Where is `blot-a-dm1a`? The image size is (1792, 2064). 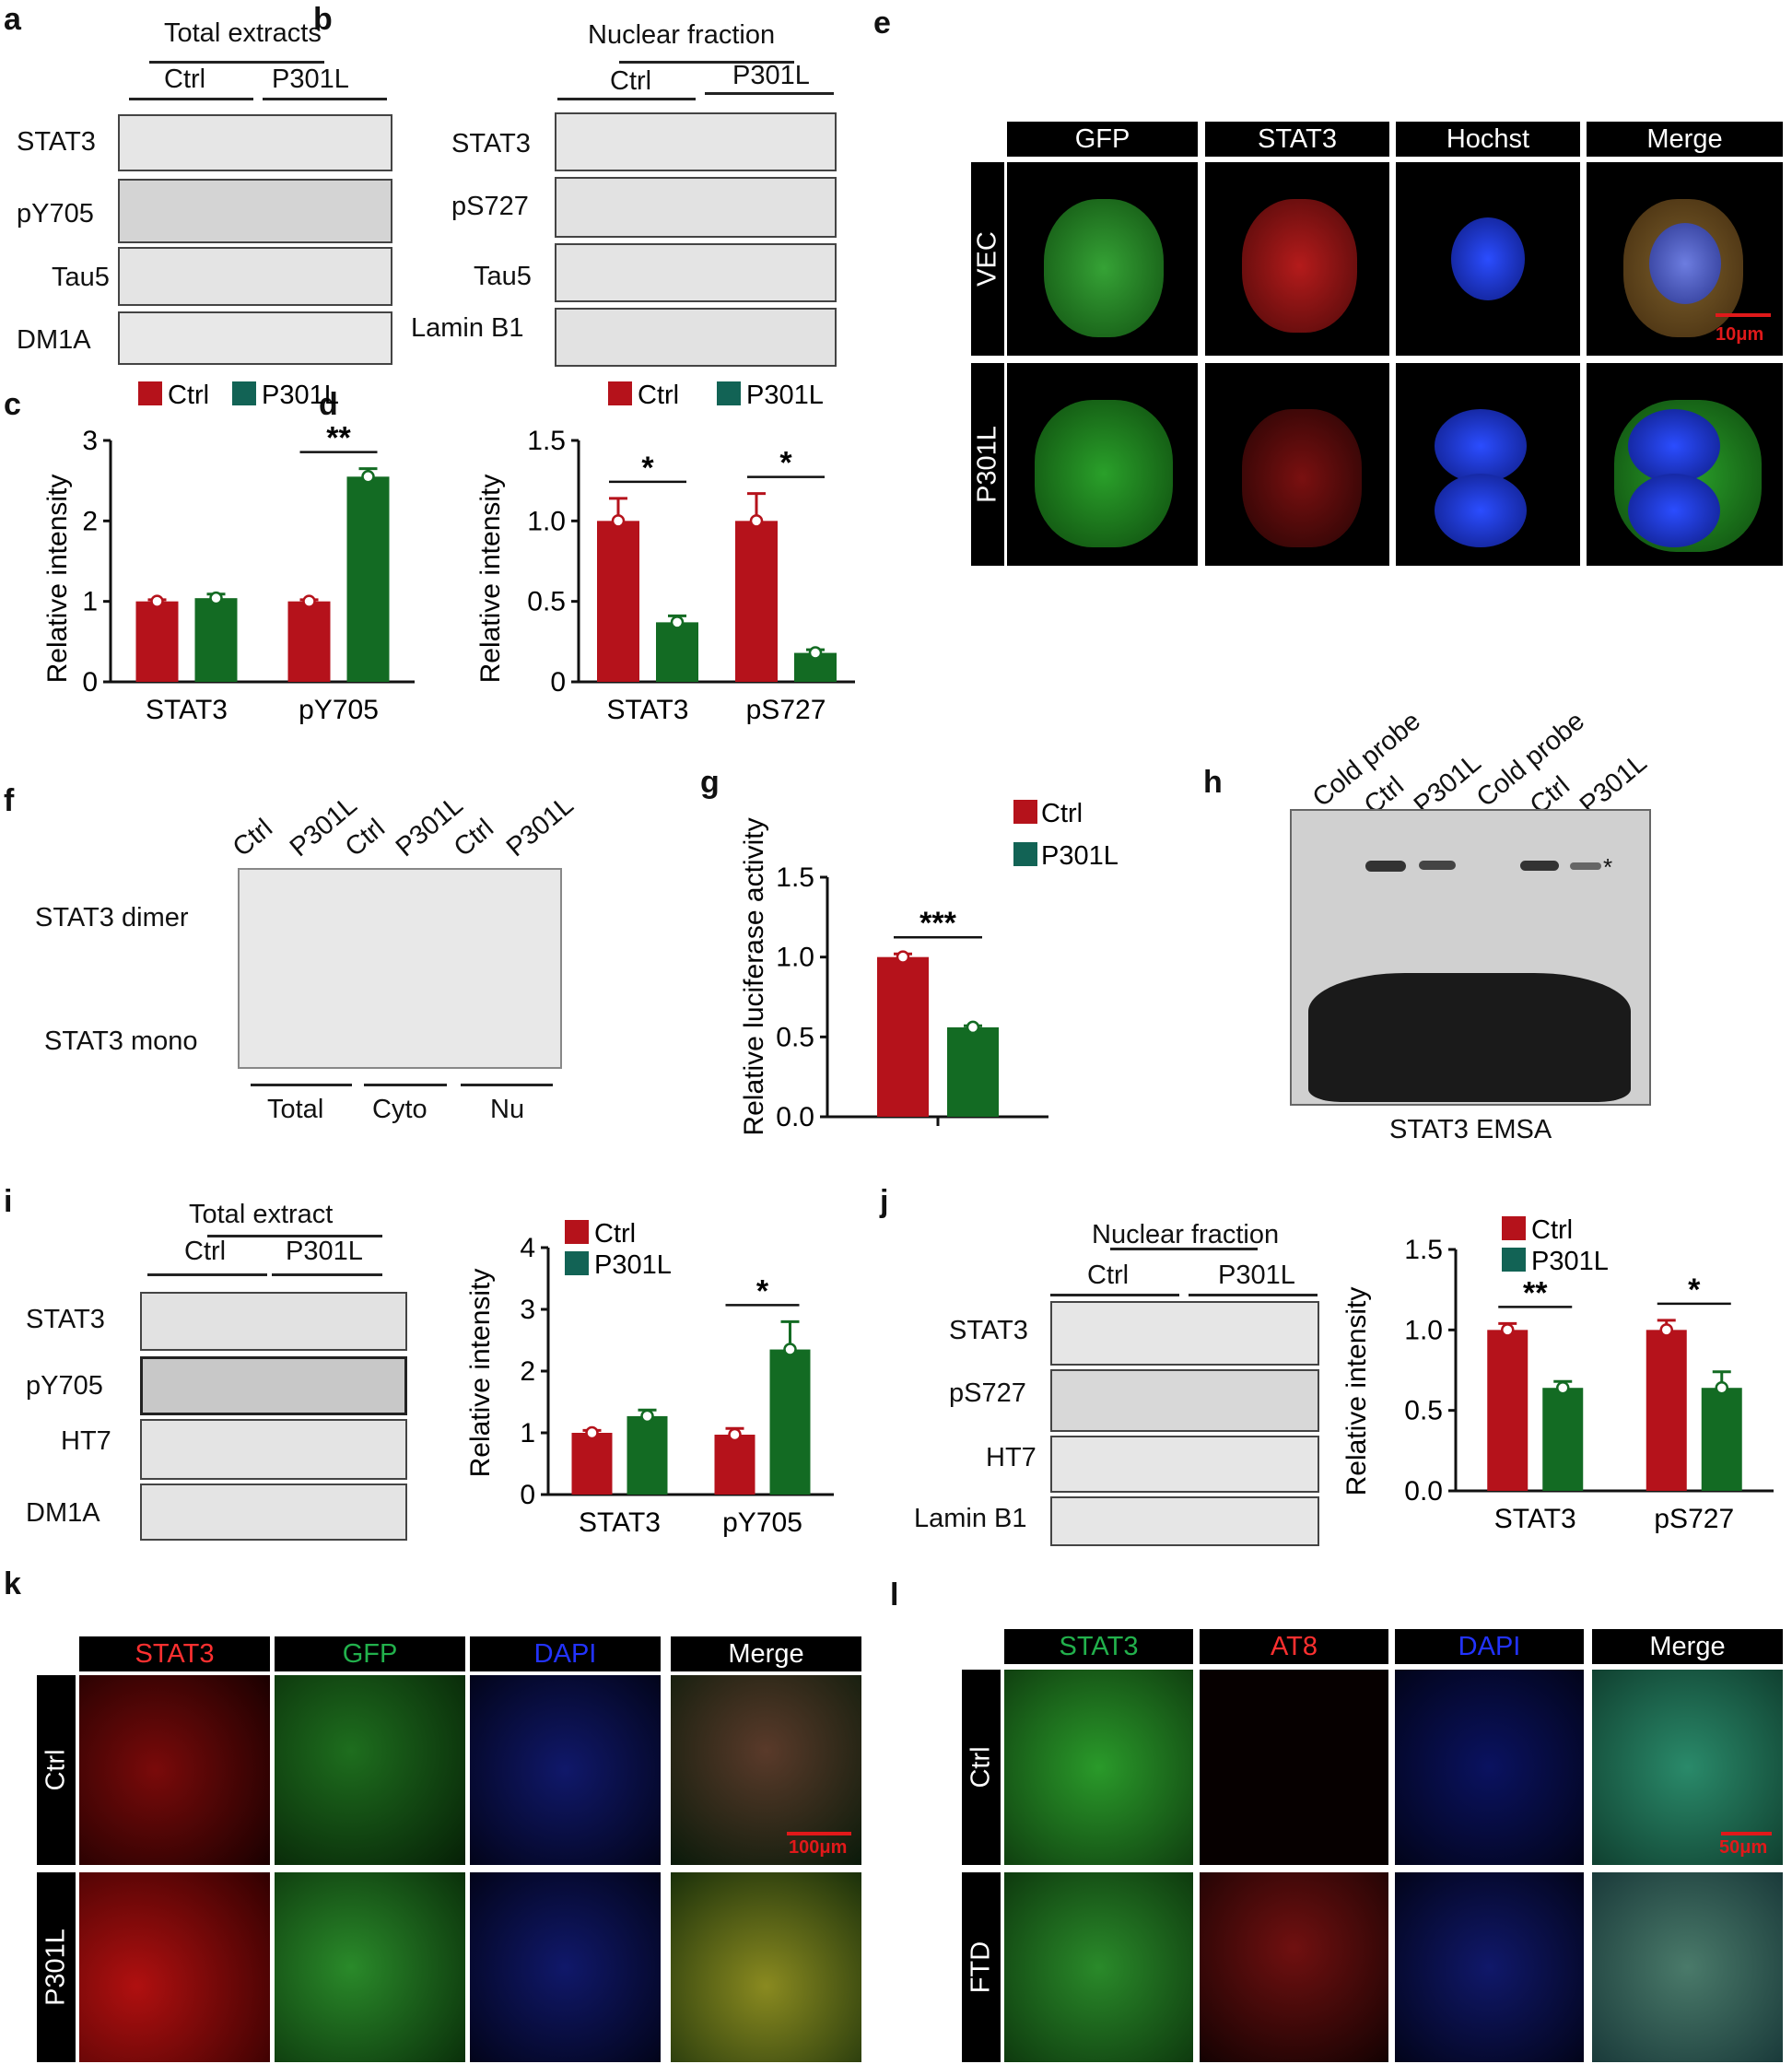
blot-a-dm1a is located at coordinates (255, 338).